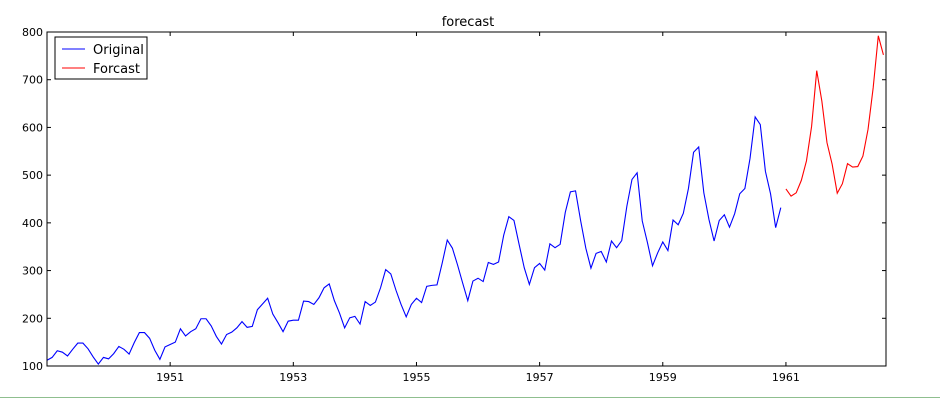 The width and height of the screenshot is (940, 406). What do you see at coordinates (540, 377) in the screenshot?
I see `x-tick-label: 1957` at bounding box center [540, 377].